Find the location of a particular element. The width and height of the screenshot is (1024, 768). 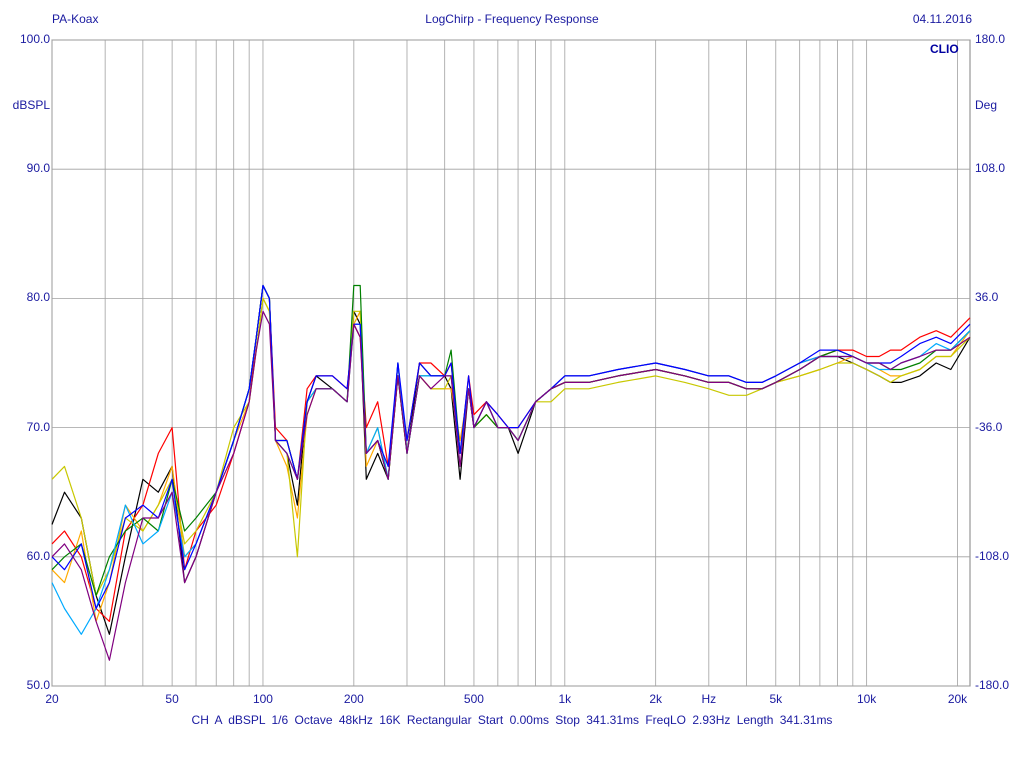

x-tick-label: 20 is located at coordinates (52, 699).